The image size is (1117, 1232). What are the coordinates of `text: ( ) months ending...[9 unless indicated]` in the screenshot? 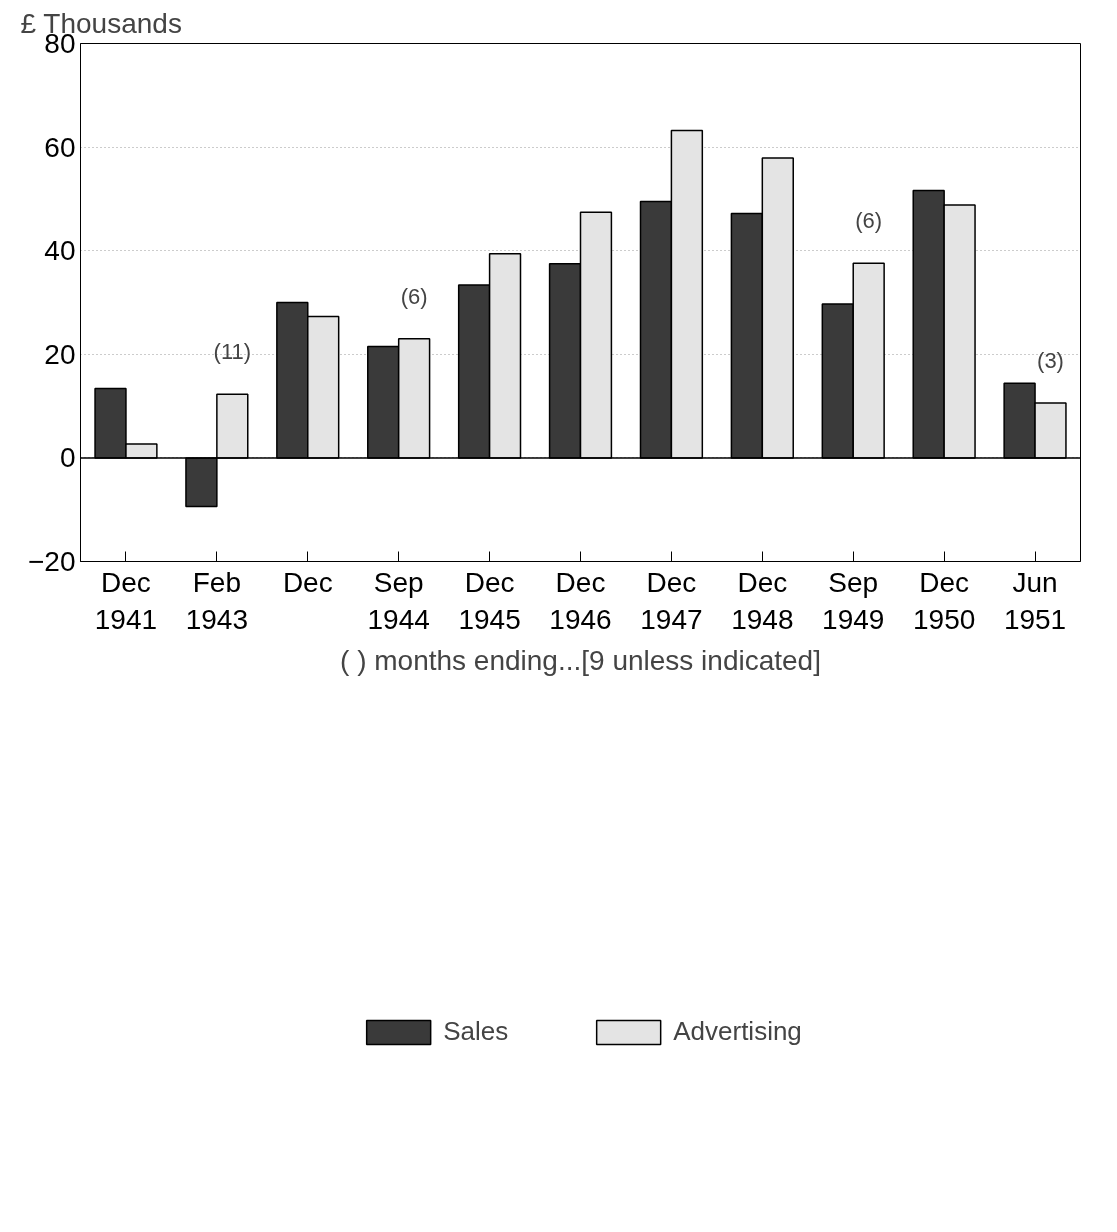 It's located at (580, 660).